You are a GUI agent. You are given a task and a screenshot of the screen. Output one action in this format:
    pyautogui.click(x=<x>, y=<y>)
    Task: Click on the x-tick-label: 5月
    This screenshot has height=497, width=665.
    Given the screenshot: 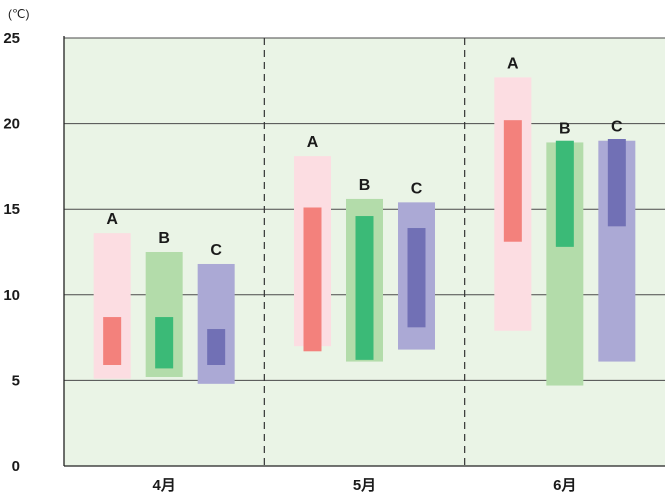 What is the action you would take?
    pyautogui.click(x=364, y=485)
    